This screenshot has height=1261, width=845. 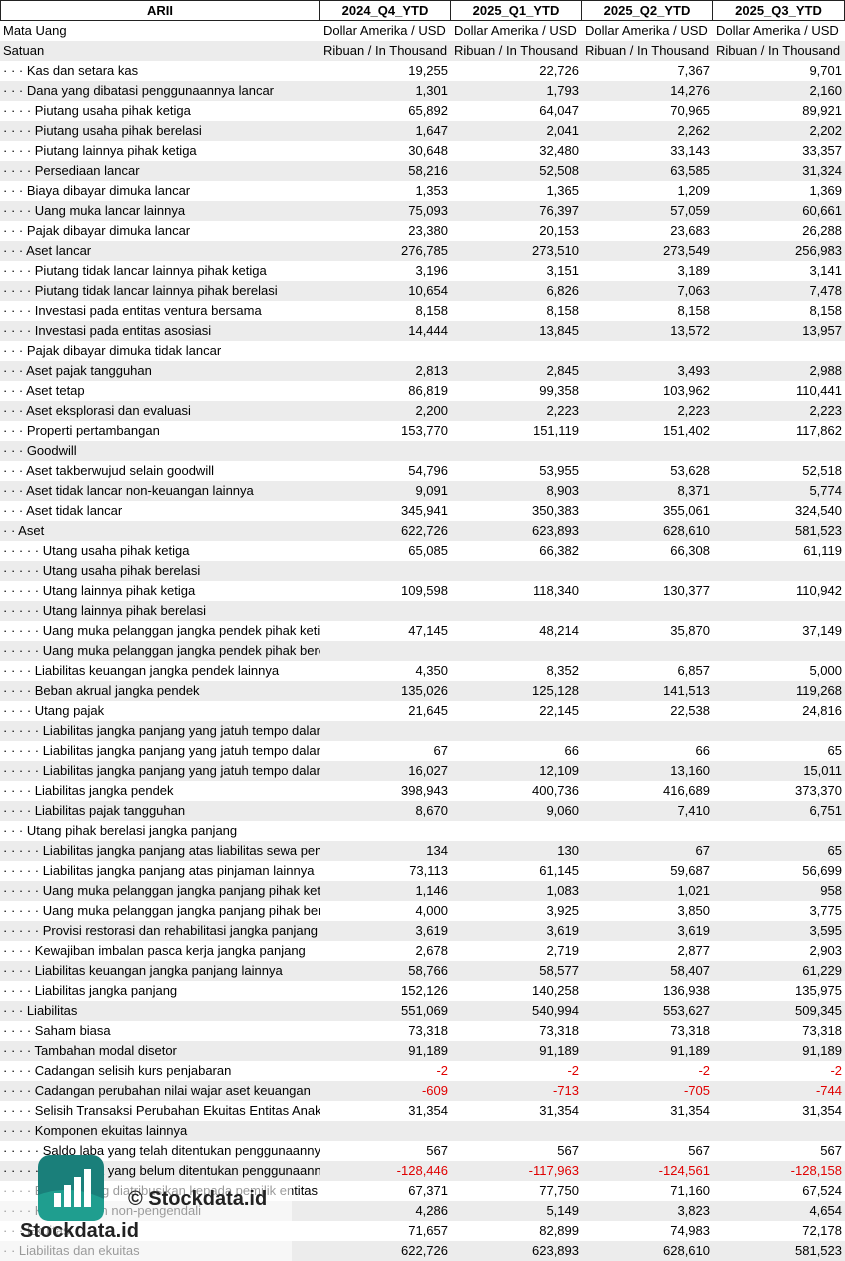 What do you see at coordinates (516, 10) in the screenshot?
I see `column-header: 2025_Q1_YTD` at bounding box center [516, 10].